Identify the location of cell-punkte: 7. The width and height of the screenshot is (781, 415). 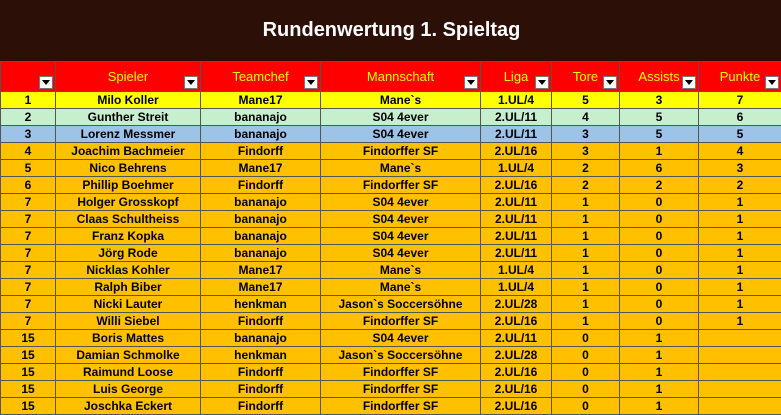
(740, 100).